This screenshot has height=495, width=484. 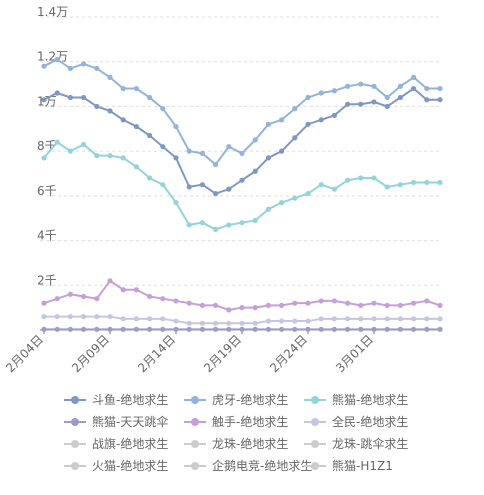 What do you see at coordinates (222, 353) in the screenshot?
I see `x-tick-label: 2月19日` at bounding box center [222, 353].